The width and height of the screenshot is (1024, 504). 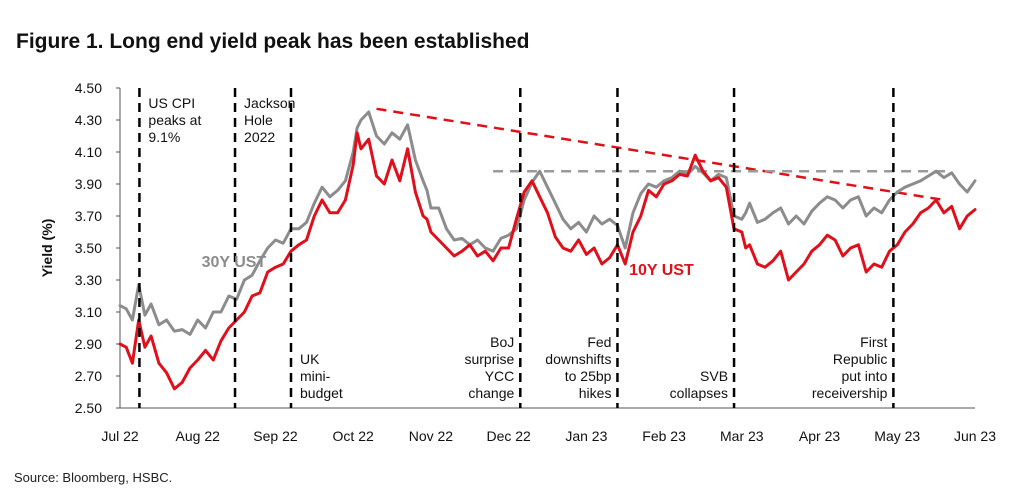 What do you see at coordinates (88, 248) in the screenshot?
I see `y-tick-label: 3.50` at bounding box center [88, 248].